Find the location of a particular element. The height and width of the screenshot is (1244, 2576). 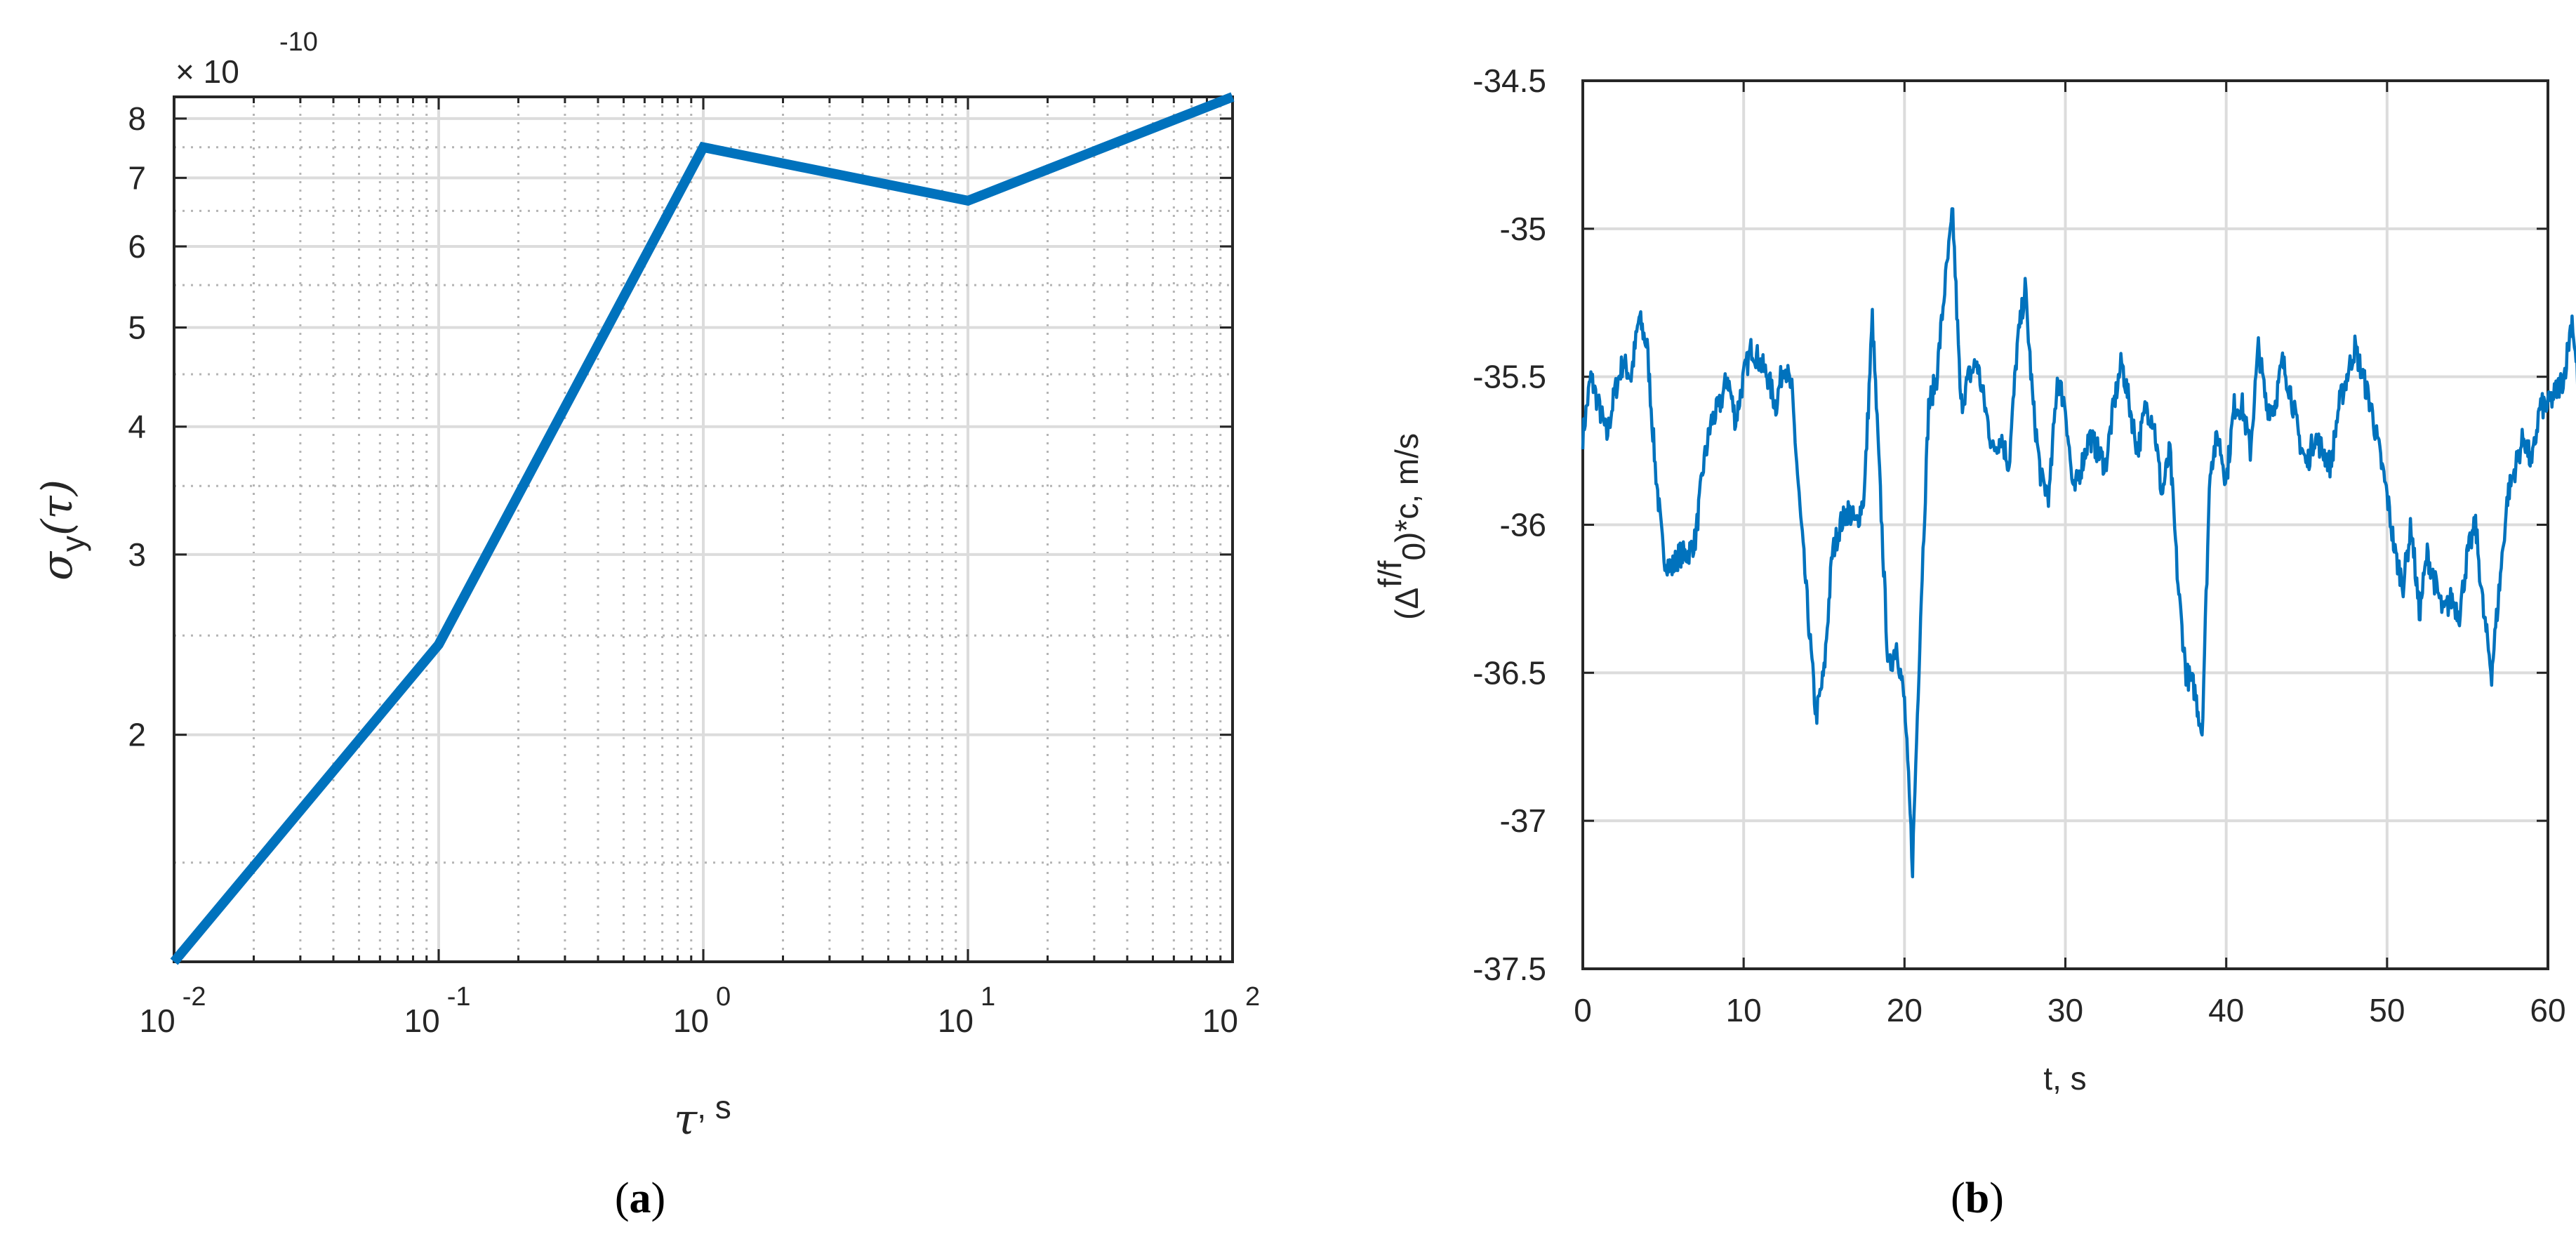

panel-a-y-tick-label: 8 is located at coordinates (137, 118).